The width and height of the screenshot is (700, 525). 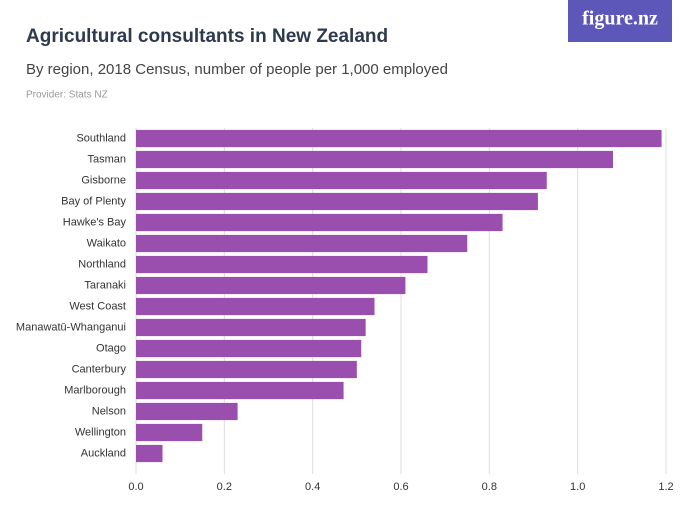 I want to click on y-tick-label: Southland, so click(x=101, y=138).